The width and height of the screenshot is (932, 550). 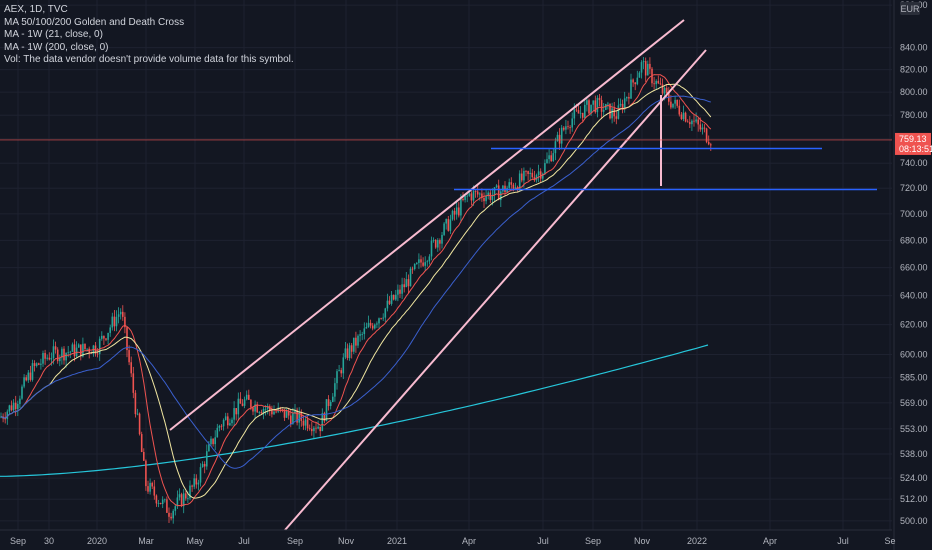 I want to click on x-tick-label: 2022, so click(x=697, y=541).